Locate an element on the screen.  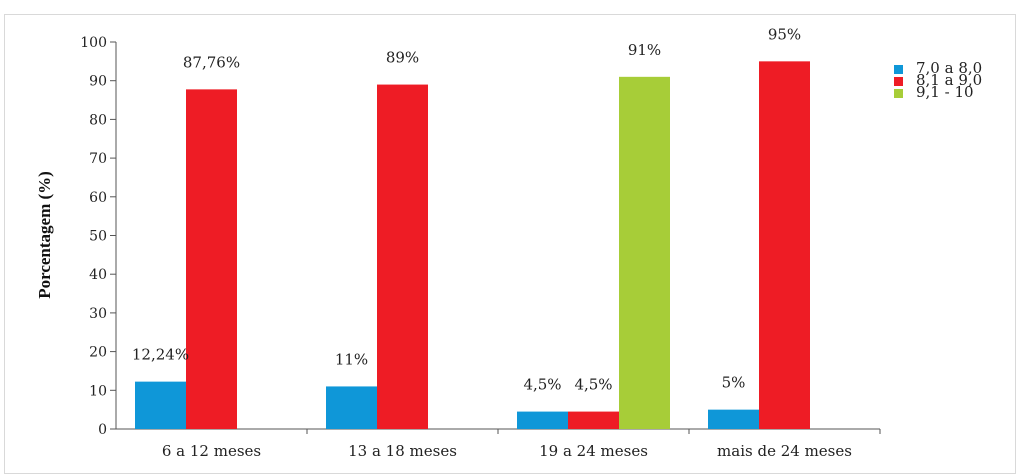
data-label: 89% is located at coordinates (402, 58).